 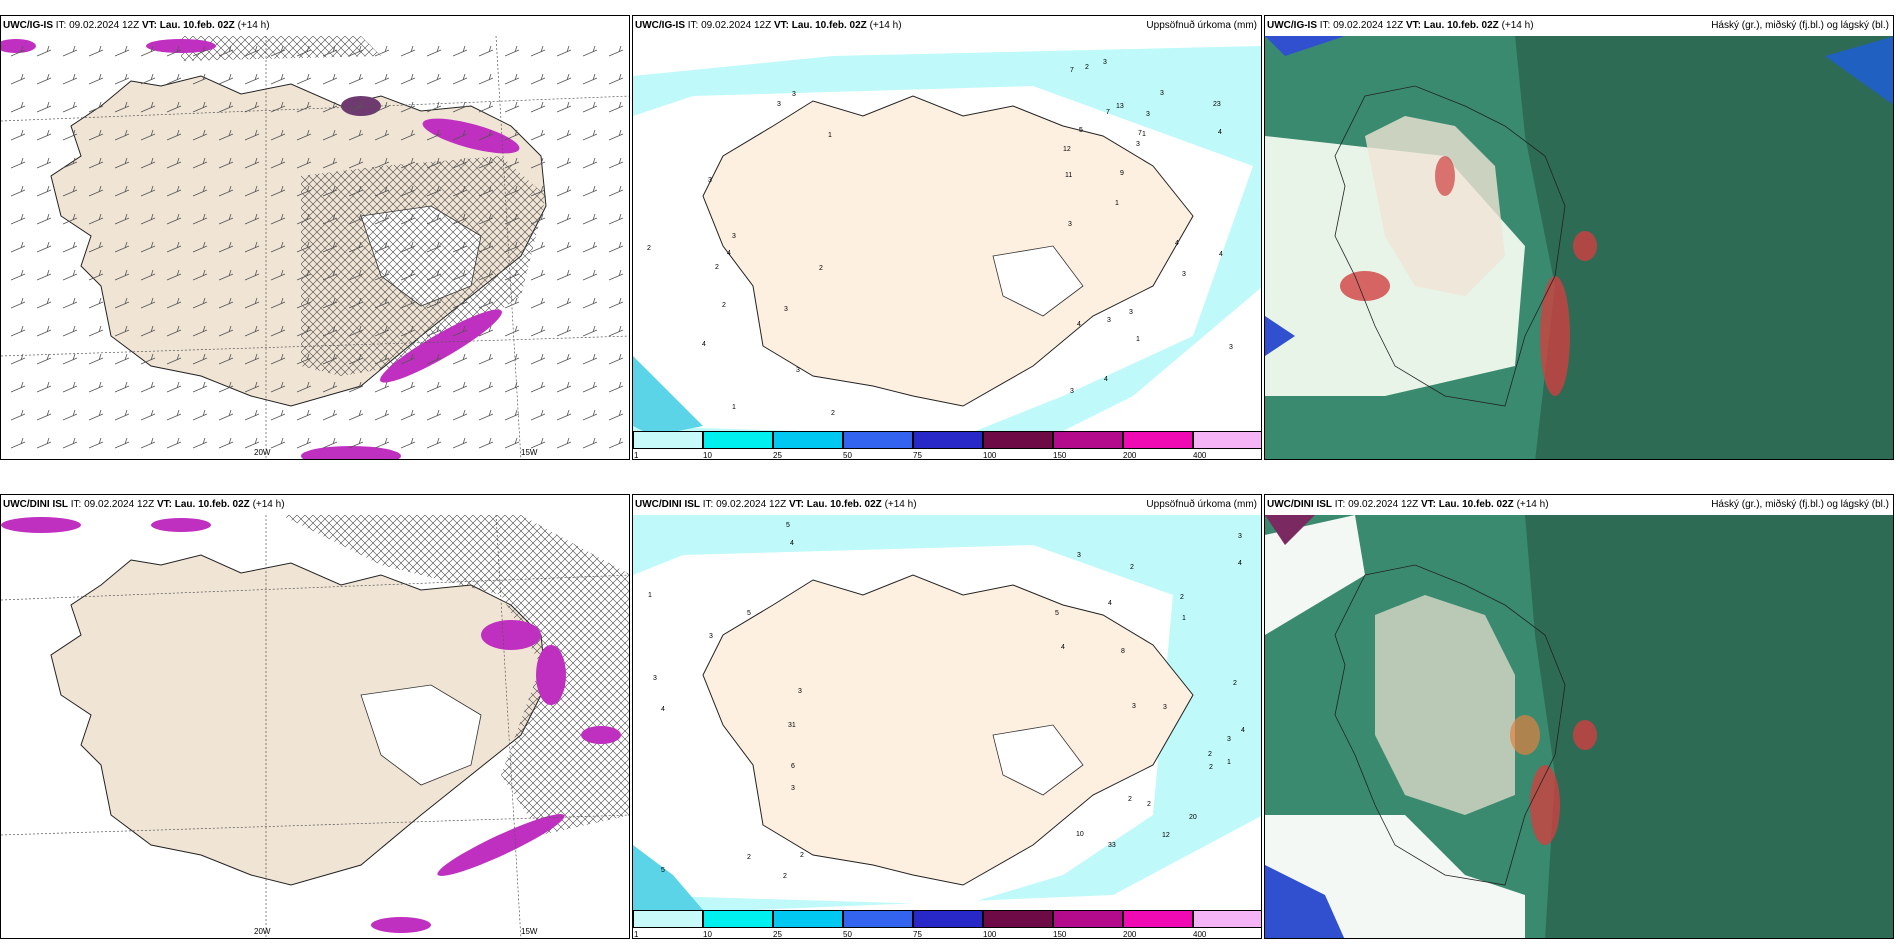 I want to click on axis-label-15w: 15W, so click(x=529, y=452).